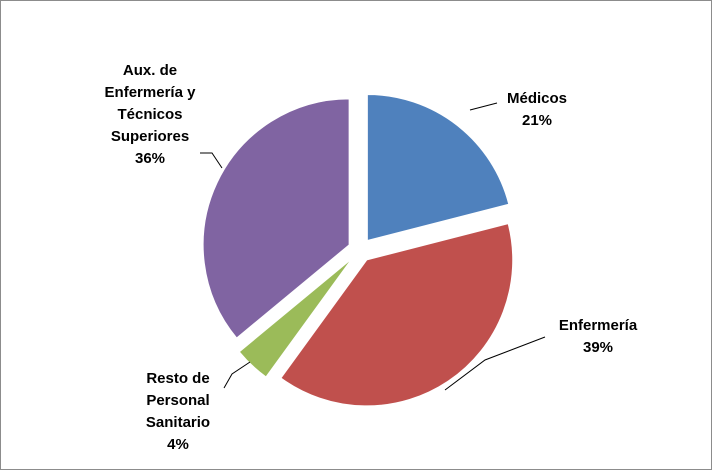  I want to click on slice-label: Médicos, so click(537, 98).